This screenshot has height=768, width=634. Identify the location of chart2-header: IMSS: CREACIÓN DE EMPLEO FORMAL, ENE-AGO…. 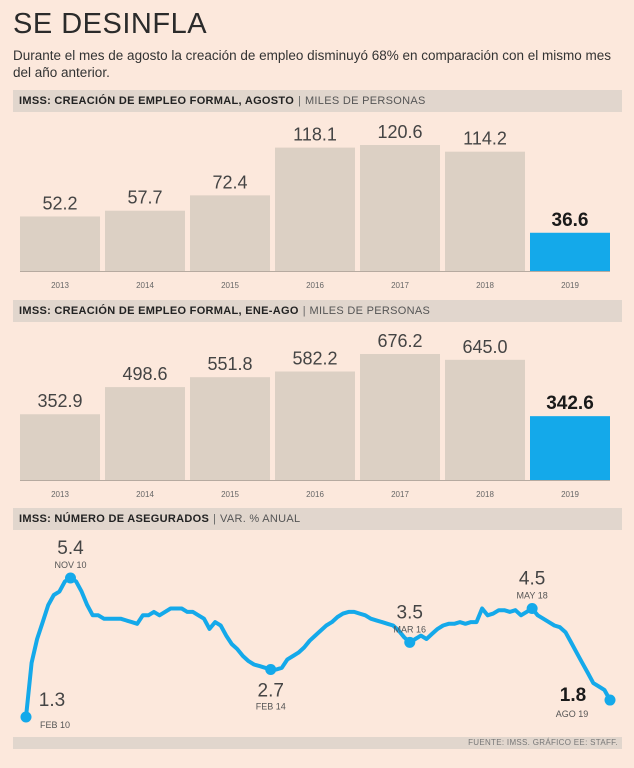
(317, 311).